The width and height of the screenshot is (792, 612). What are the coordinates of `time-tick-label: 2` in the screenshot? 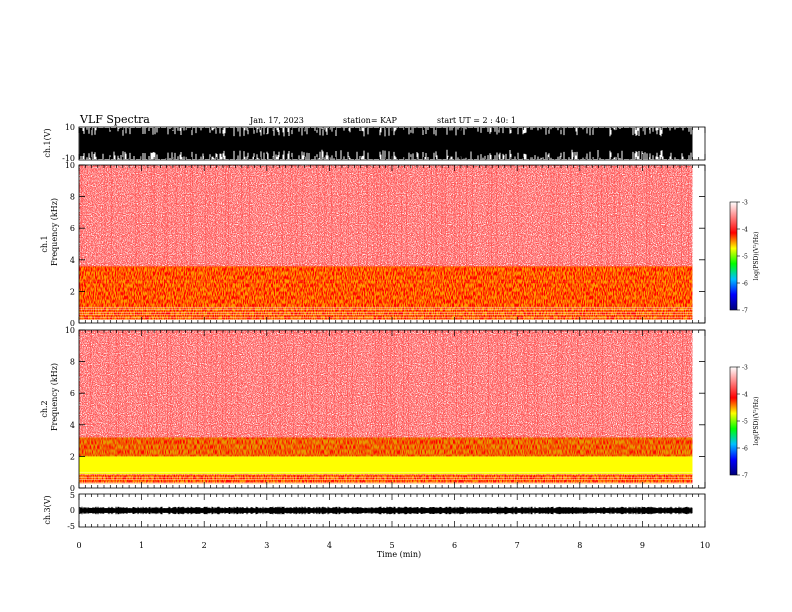 It's located at (204, 545).